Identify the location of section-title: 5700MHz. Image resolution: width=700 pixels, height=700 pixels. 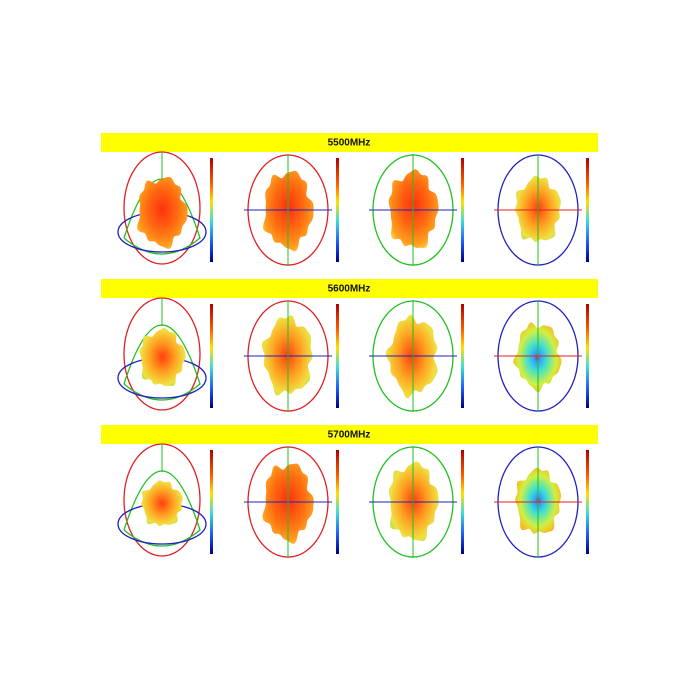
(349, 435).